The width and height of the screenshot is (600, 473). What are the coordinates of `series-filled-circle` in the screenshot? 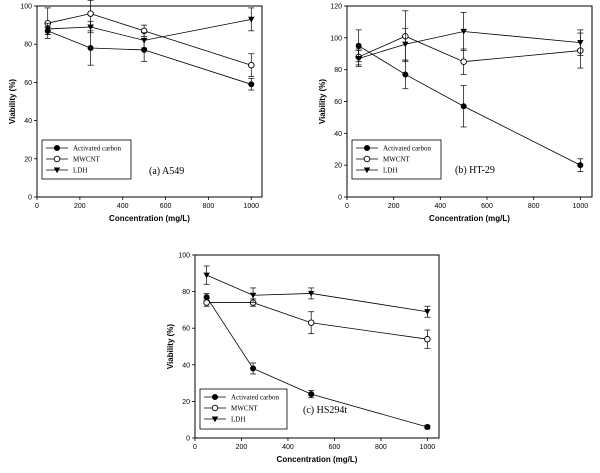 It's located at (149, 58).